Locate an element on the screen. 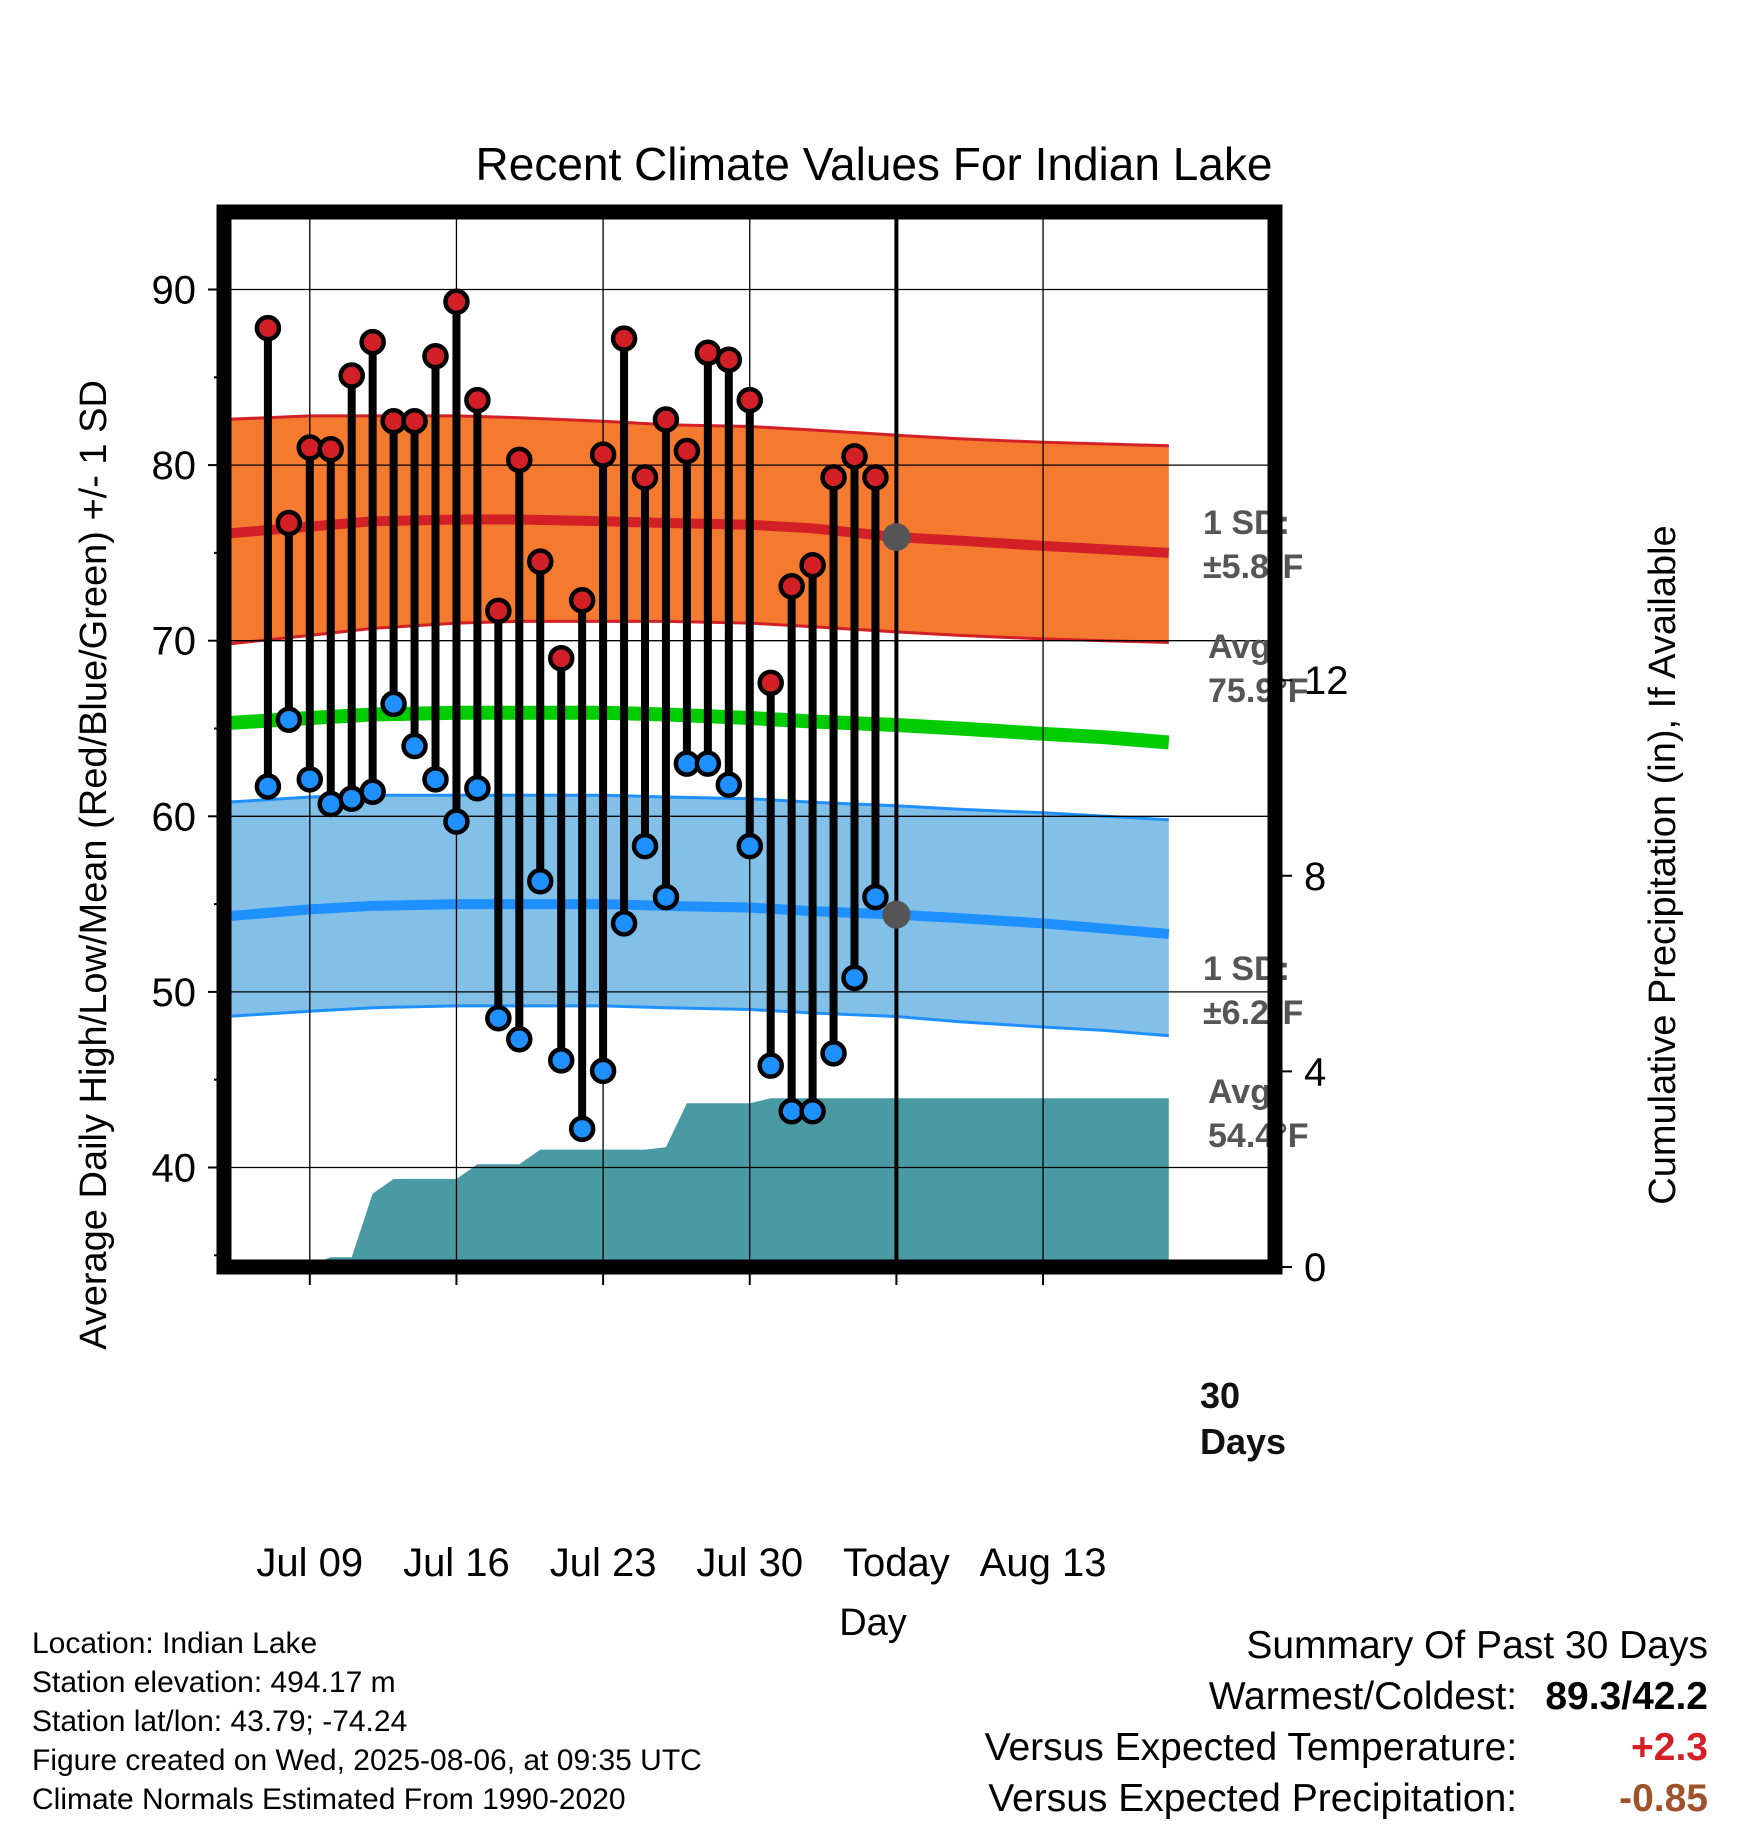  summary-temp-label: Versus Expected Temperature: is located at coordinates (1251, 1747).